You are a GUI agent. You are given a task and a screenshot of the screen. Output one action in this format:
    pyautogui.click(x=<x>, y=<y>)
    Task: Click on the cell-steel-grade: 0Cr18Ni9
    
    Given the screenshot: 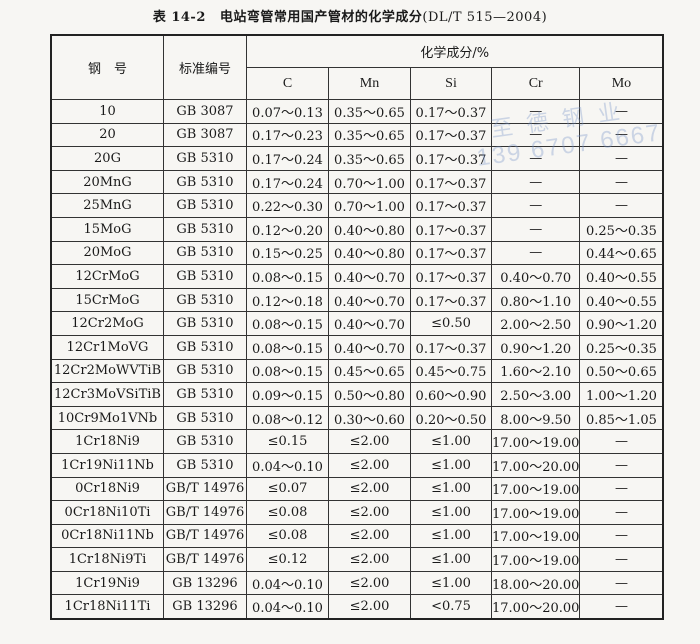 What is the action you would take?
    pyautogui.click(x=107, y=489)
    